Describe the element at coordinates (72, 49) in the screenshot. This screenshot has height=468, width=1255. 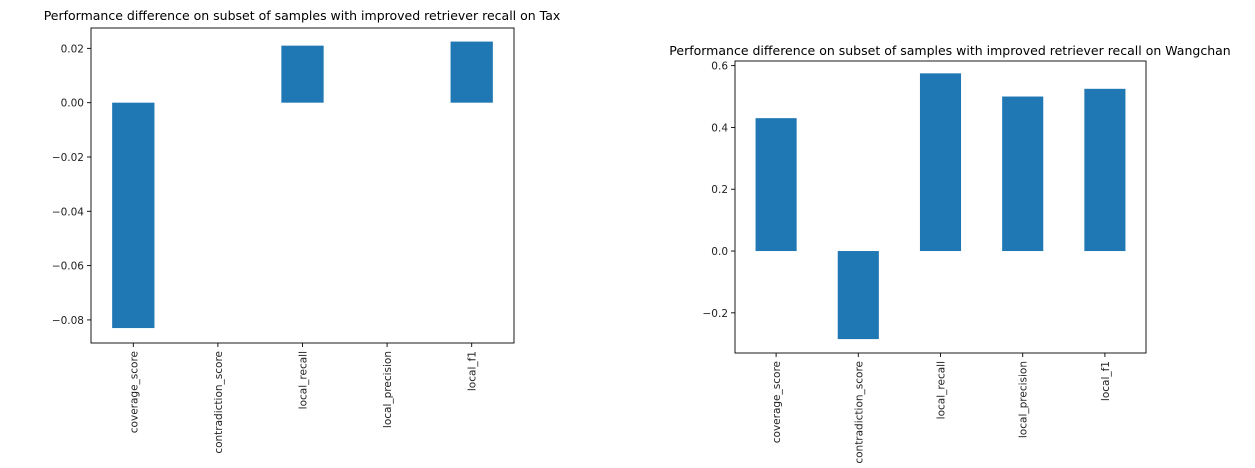
I see `y-tick-label: 0.02` at that location.